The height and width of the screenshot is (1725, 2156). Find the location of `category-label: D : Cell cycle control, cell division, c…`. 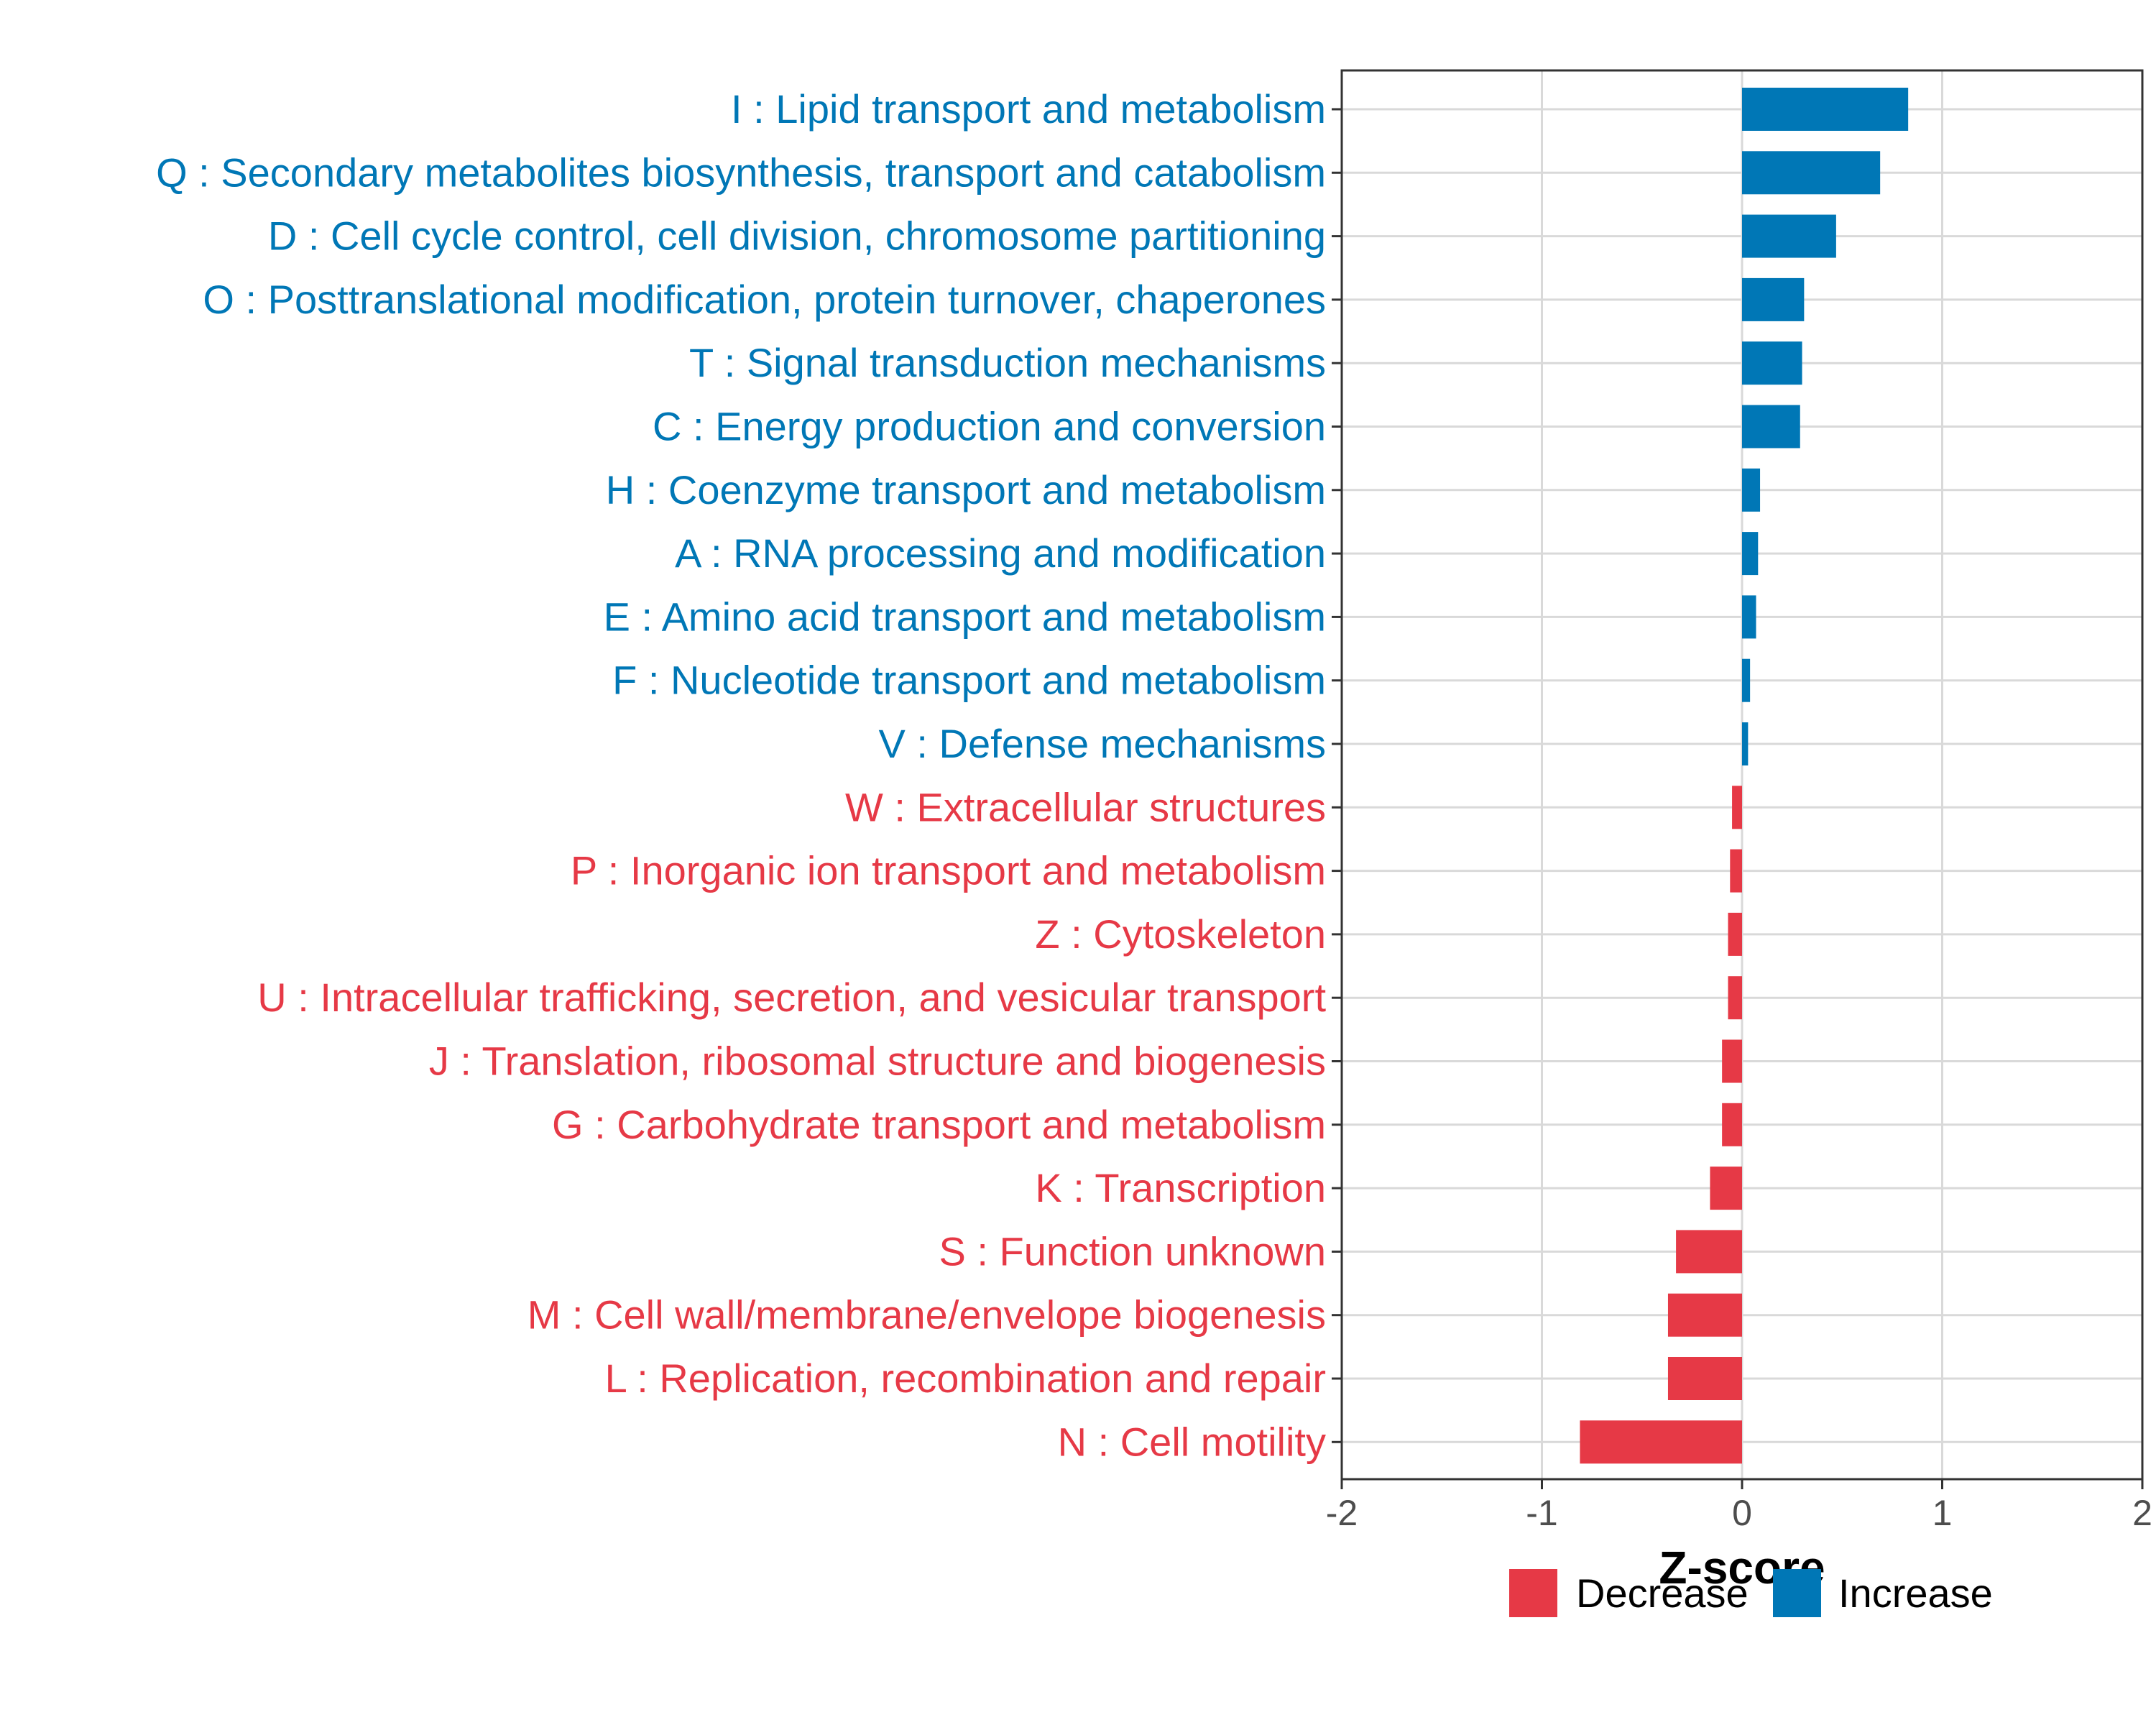

category-label: D : Cell cycle control, cell division, c… is located at coordinates (797, 236).